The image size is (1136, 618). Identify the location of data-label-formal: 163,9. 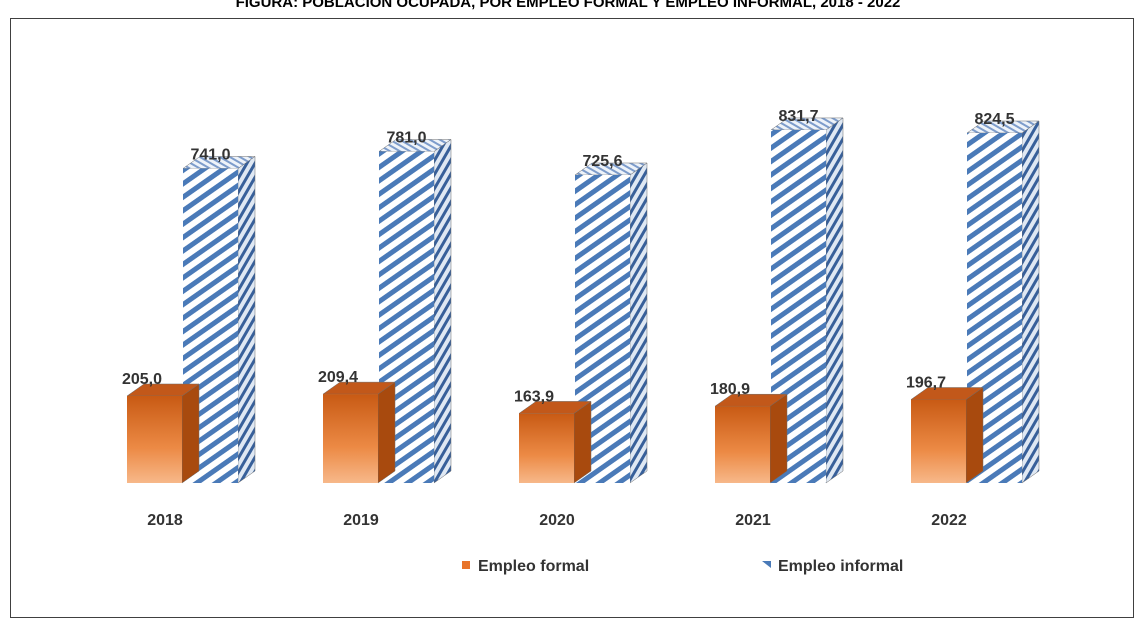
(534, 396).